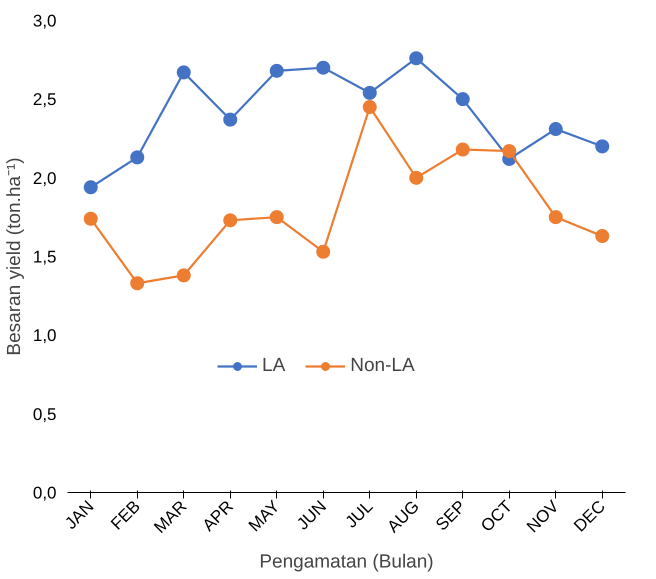 The image size is (656, 579). Describe the element at coordinates (44, 178) in the screenshot. I see `y-tick-label: 2,0` at that location.